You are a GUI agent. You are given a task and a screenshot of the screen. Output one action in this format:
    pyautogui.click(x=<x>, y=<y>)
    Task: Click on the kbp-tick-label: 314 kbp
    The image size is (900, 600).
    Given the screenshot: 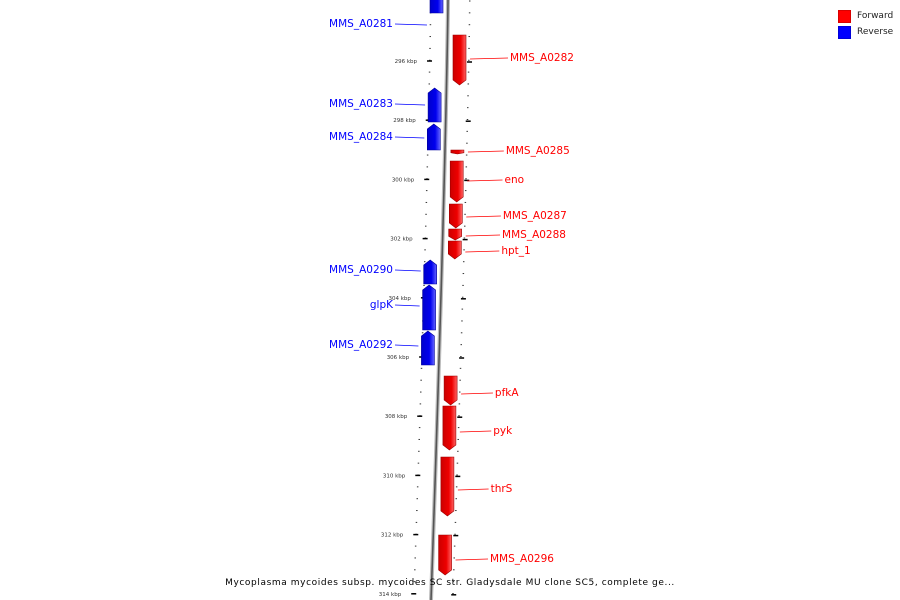 What is the action you would take?
    pyautogui.click(x=390, y=595)
    